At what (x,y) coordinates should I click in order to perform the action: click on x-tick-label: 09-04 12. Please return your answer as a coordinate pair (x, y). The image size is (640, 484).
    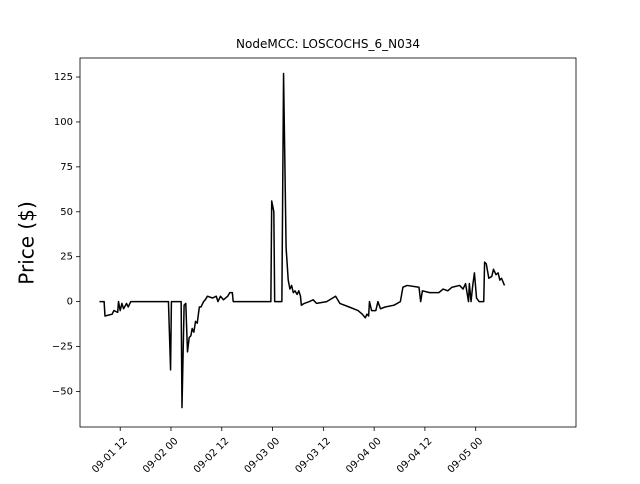
    Looking at the image, I should click on (415, 456).